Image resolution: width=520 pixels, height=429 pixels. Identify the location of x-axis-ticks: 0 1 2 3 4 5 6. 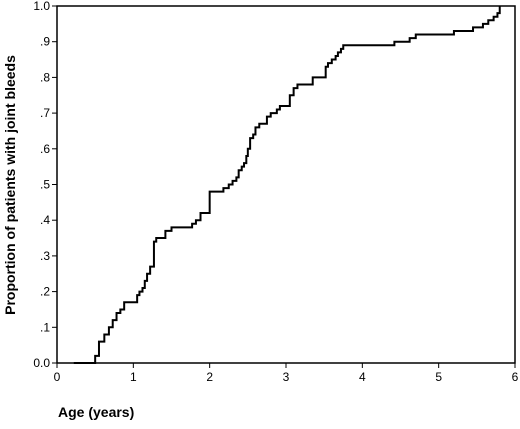
(286, 373).